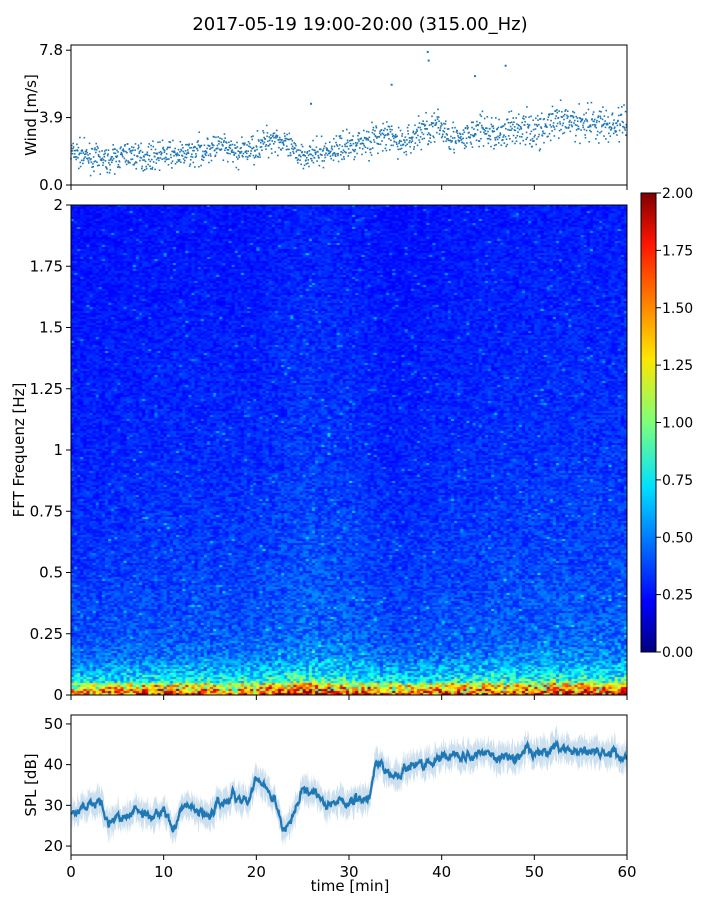  Describe the element at coordinates (53, 724) in the screenshot. I see `spl-ytick-label: 50` at that location.